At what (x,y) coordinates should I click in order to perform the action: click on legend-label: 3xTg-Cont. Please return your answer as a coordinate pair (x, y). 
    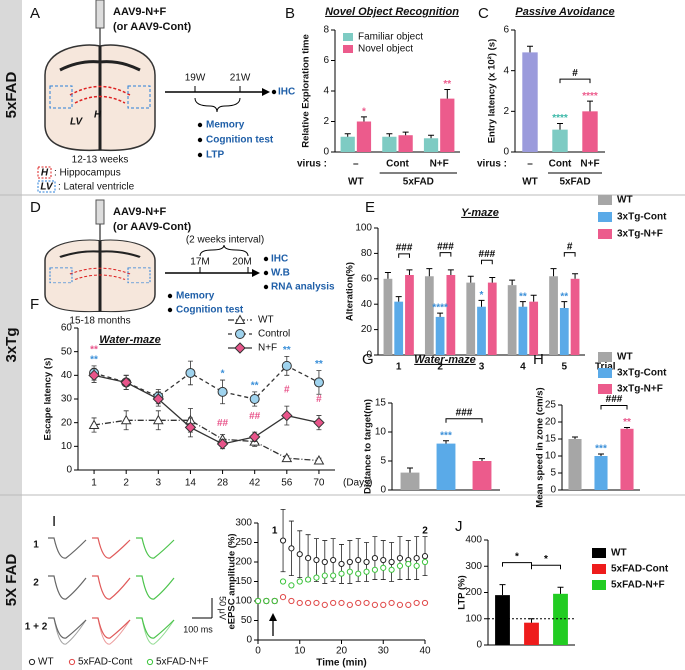
    Looking at the image, I should click on (642, 217).